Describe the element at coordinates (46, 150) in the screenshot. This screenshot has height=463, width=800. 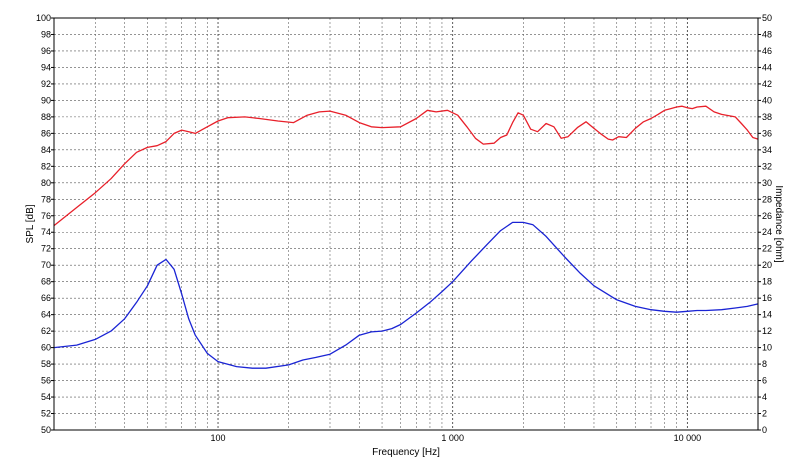
I see `left-tick-label: 84` at that location.